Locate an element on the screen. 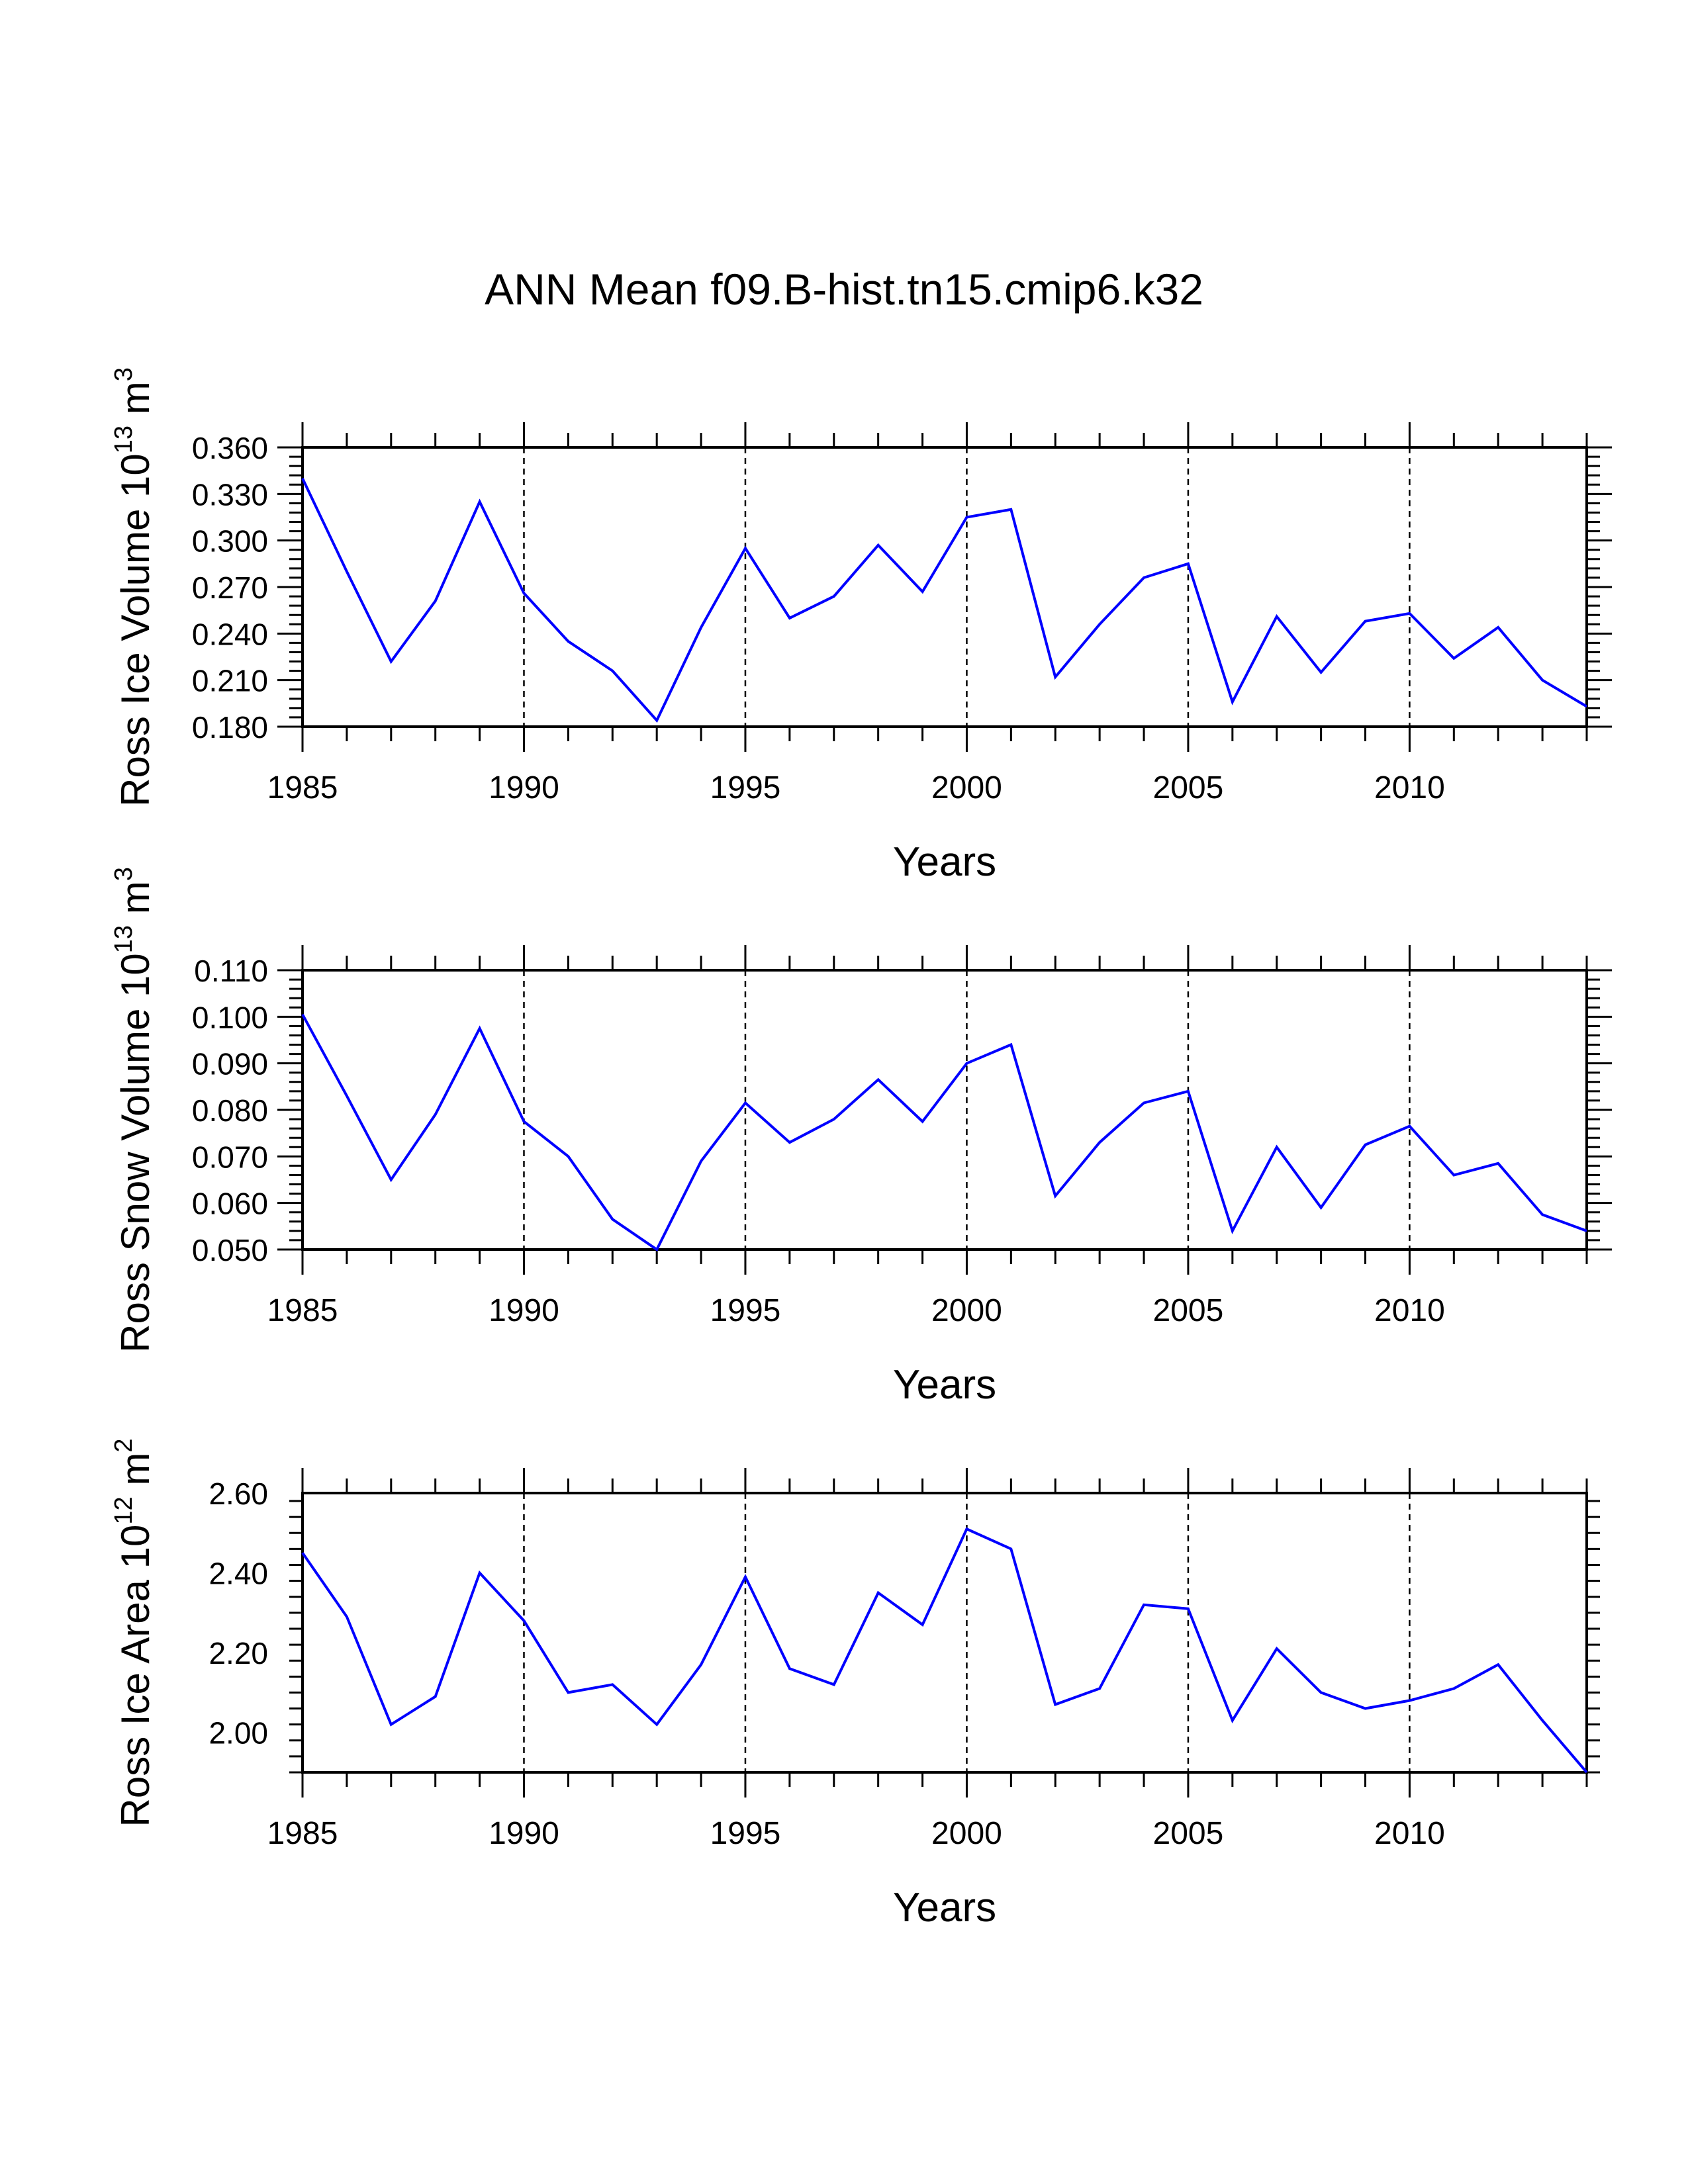  data-point: 2012: 0.2440 is located at coordinates (1498, 627).